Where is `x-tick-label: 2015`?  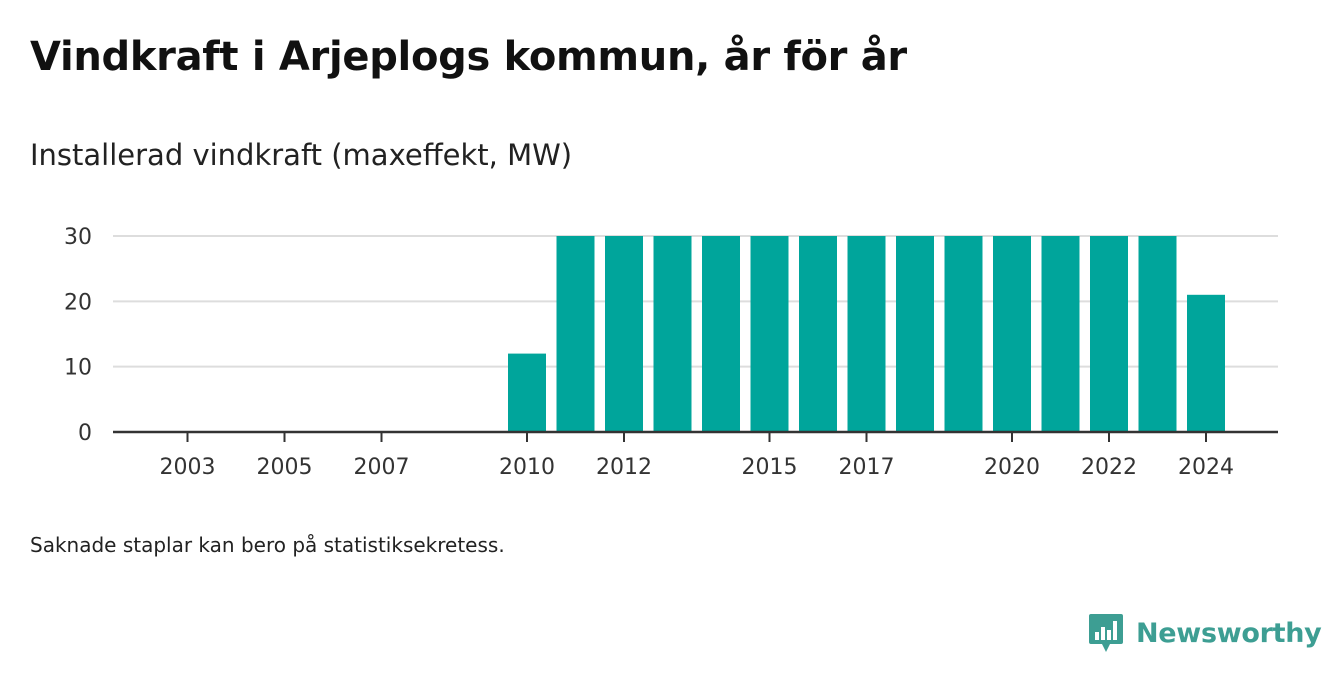
x-tick-label: 2015 is located at coordinates (770, 467).